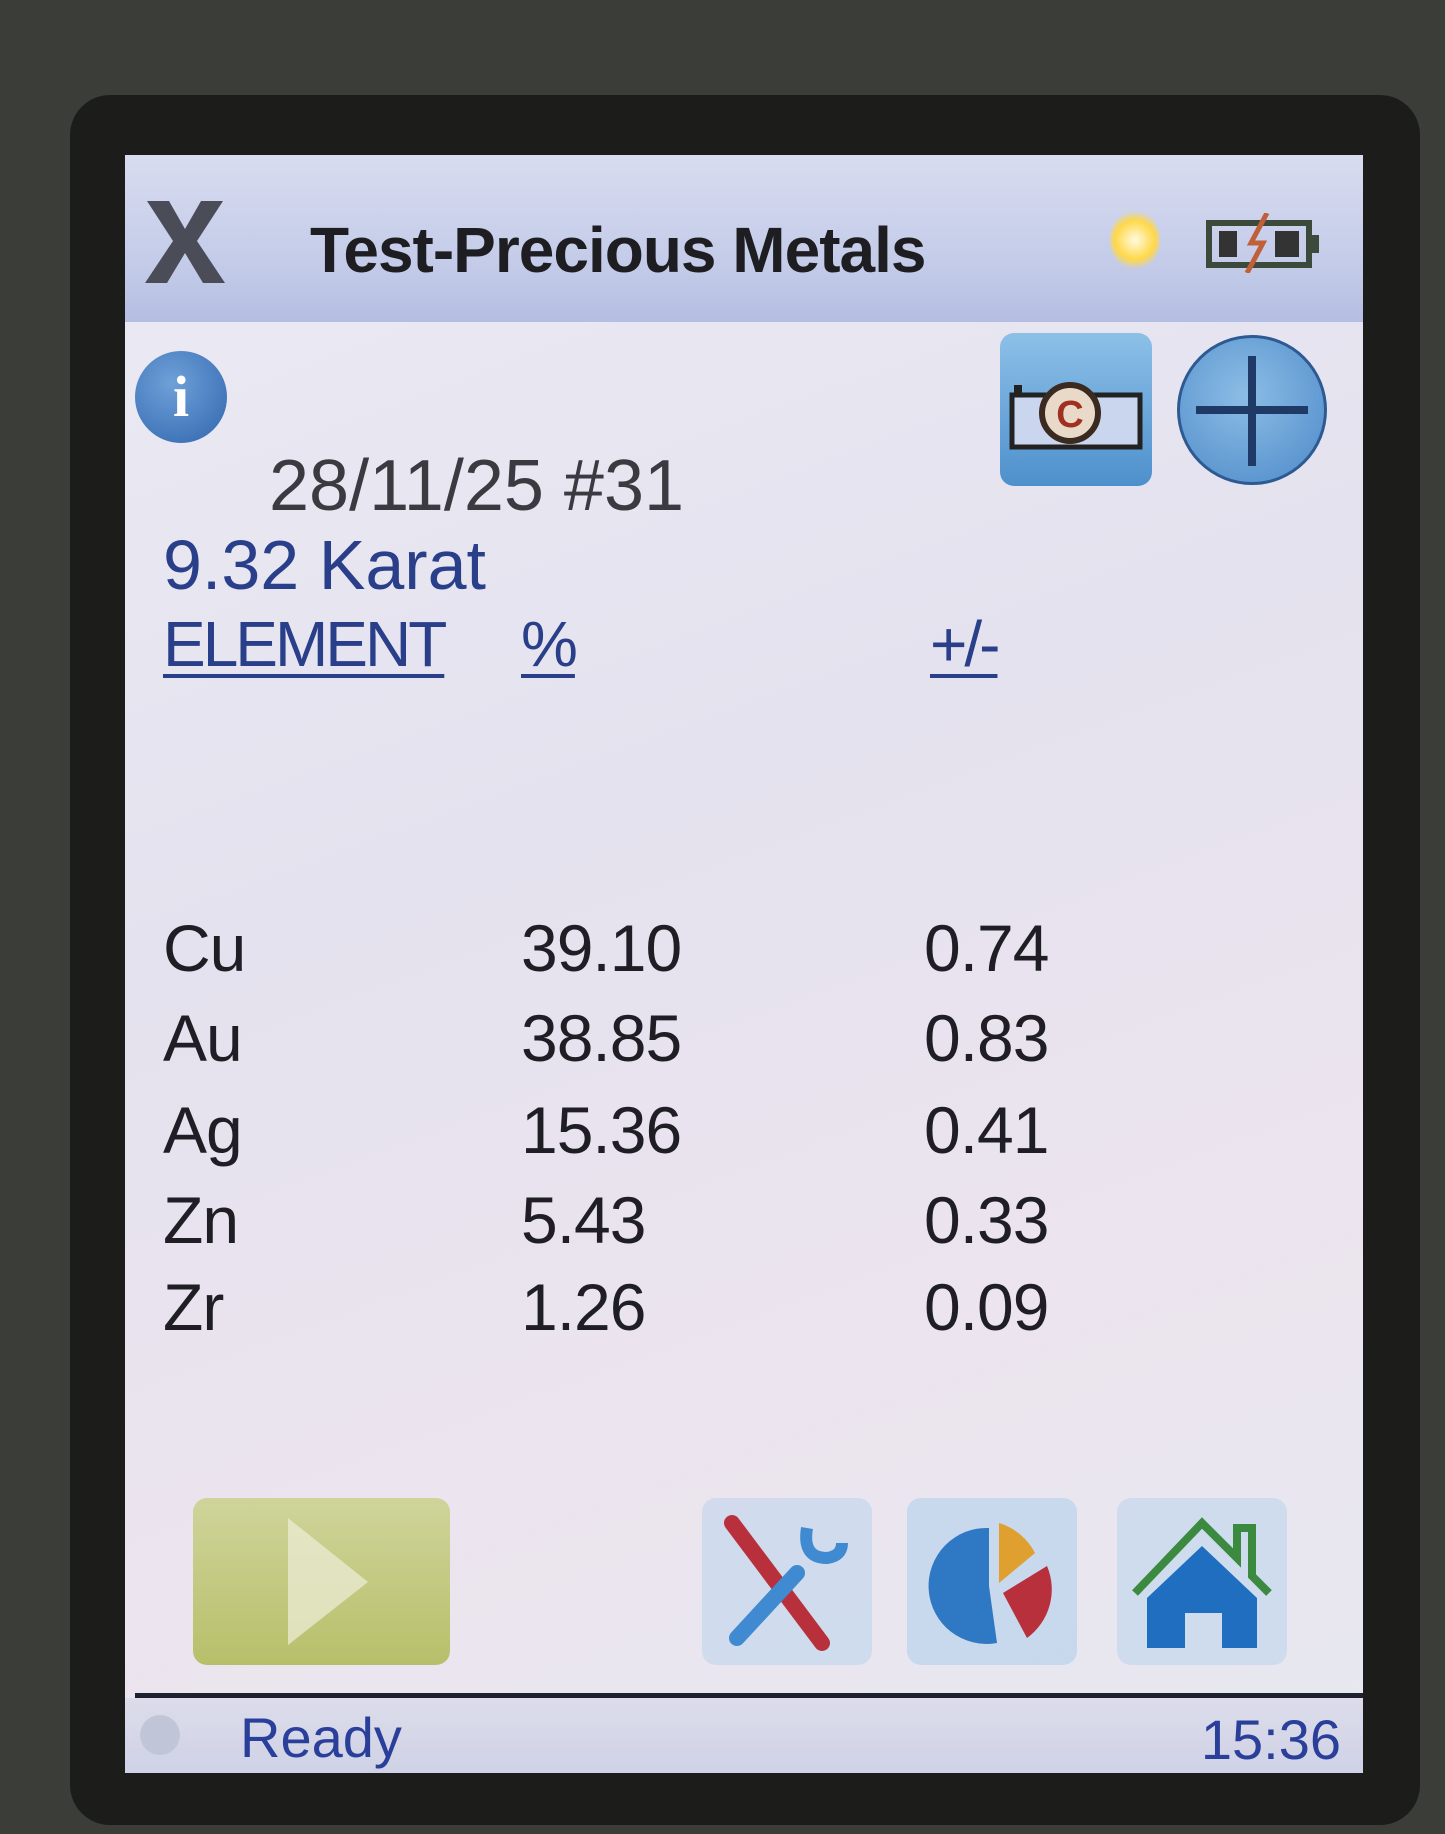 The image size is (1445, 1834). I want to click on element-percent: 5.43, so click(583, 1220).